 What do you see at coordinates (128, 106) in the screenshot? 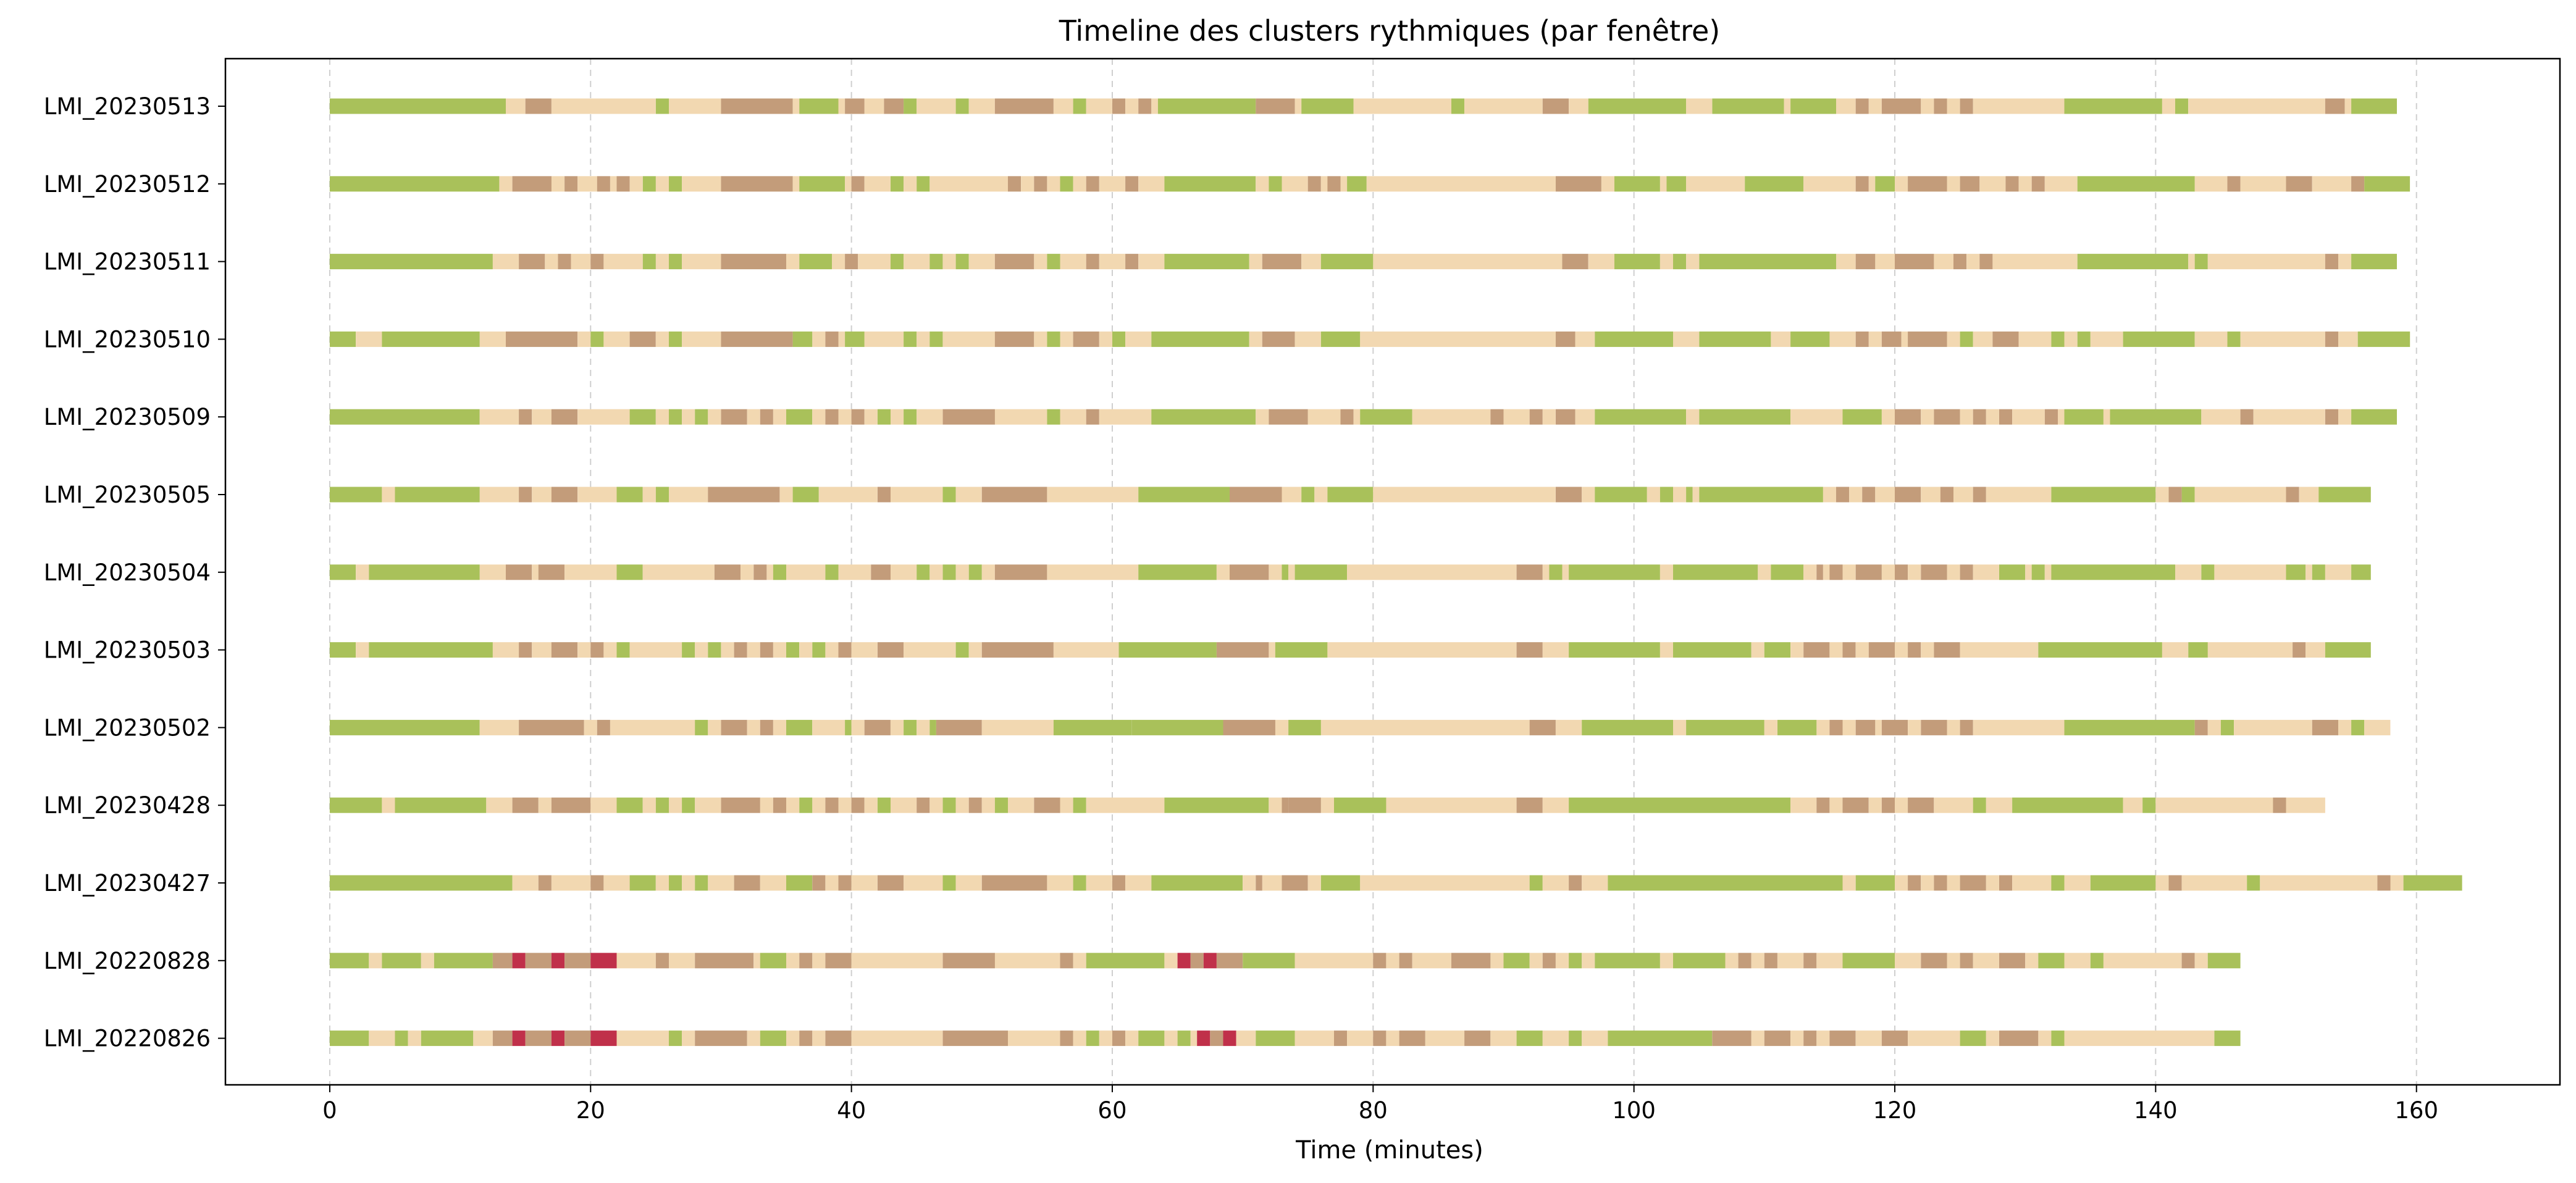
I see `y-tick-label: LMI_20230513` at bounding box center [128, 106].